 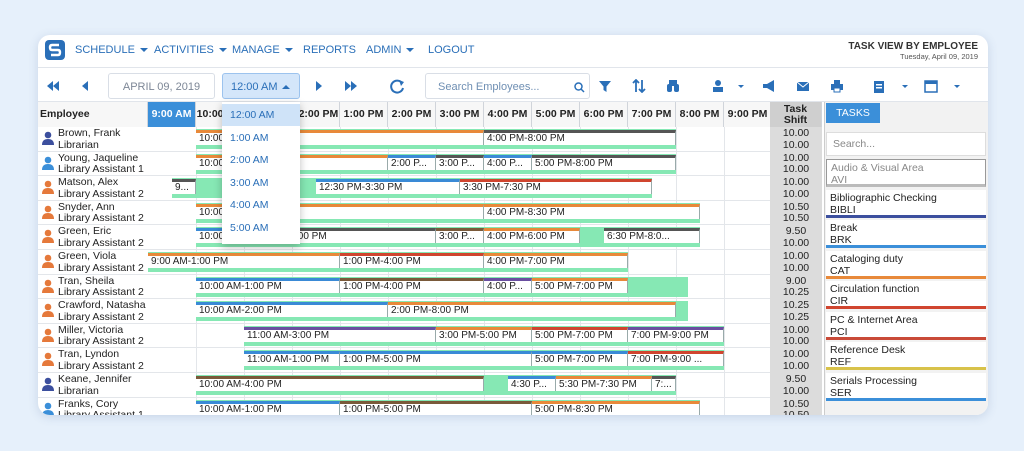 What do you see at coordinates (906, 386) in the screenshot?
I see `task-item: Serials Processing SER` at bounding box center [906, 386].